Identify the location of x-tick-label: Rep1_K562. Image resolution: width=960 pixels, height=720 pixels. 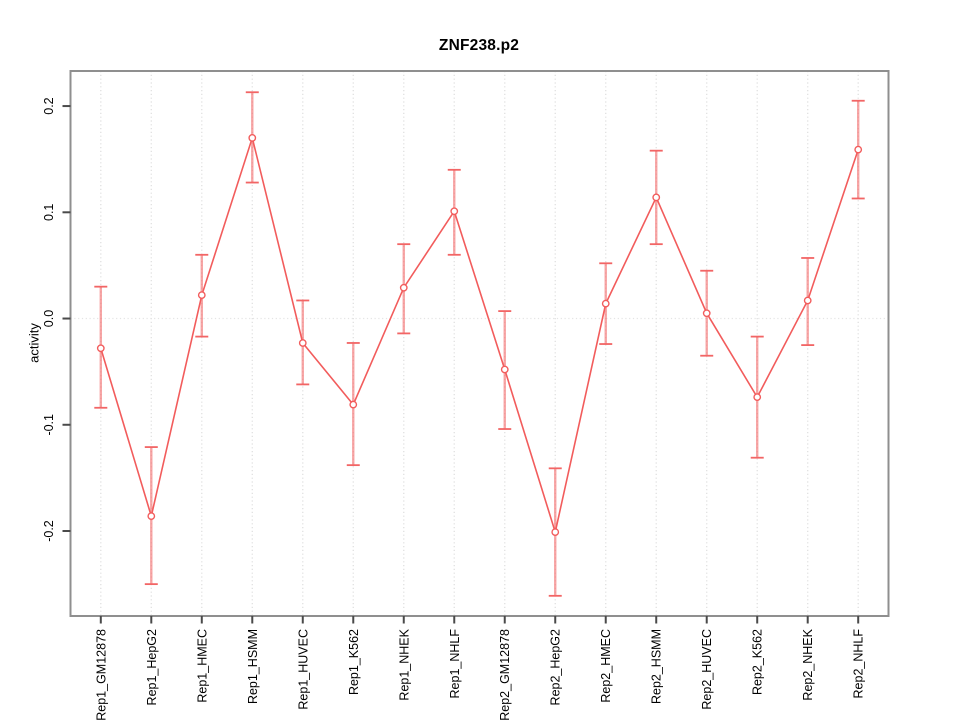
(354, 662).